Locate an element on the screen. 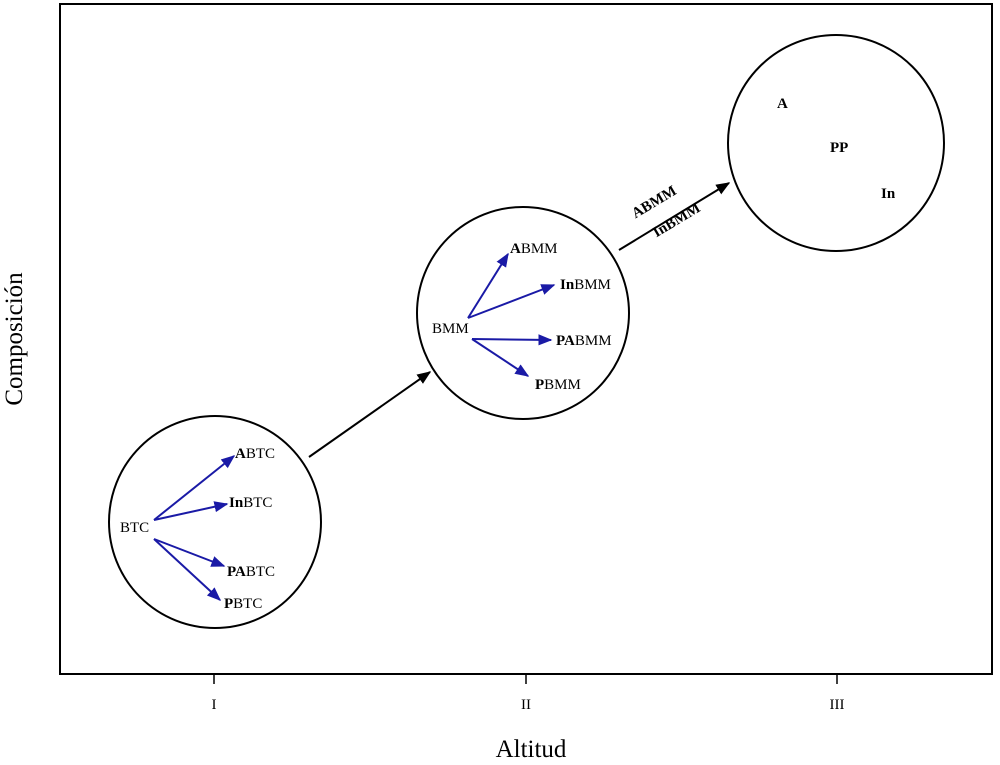 The width and height of the screenshot is (1000, 765). group3-item-a: A is located at coordinates (782, 104).